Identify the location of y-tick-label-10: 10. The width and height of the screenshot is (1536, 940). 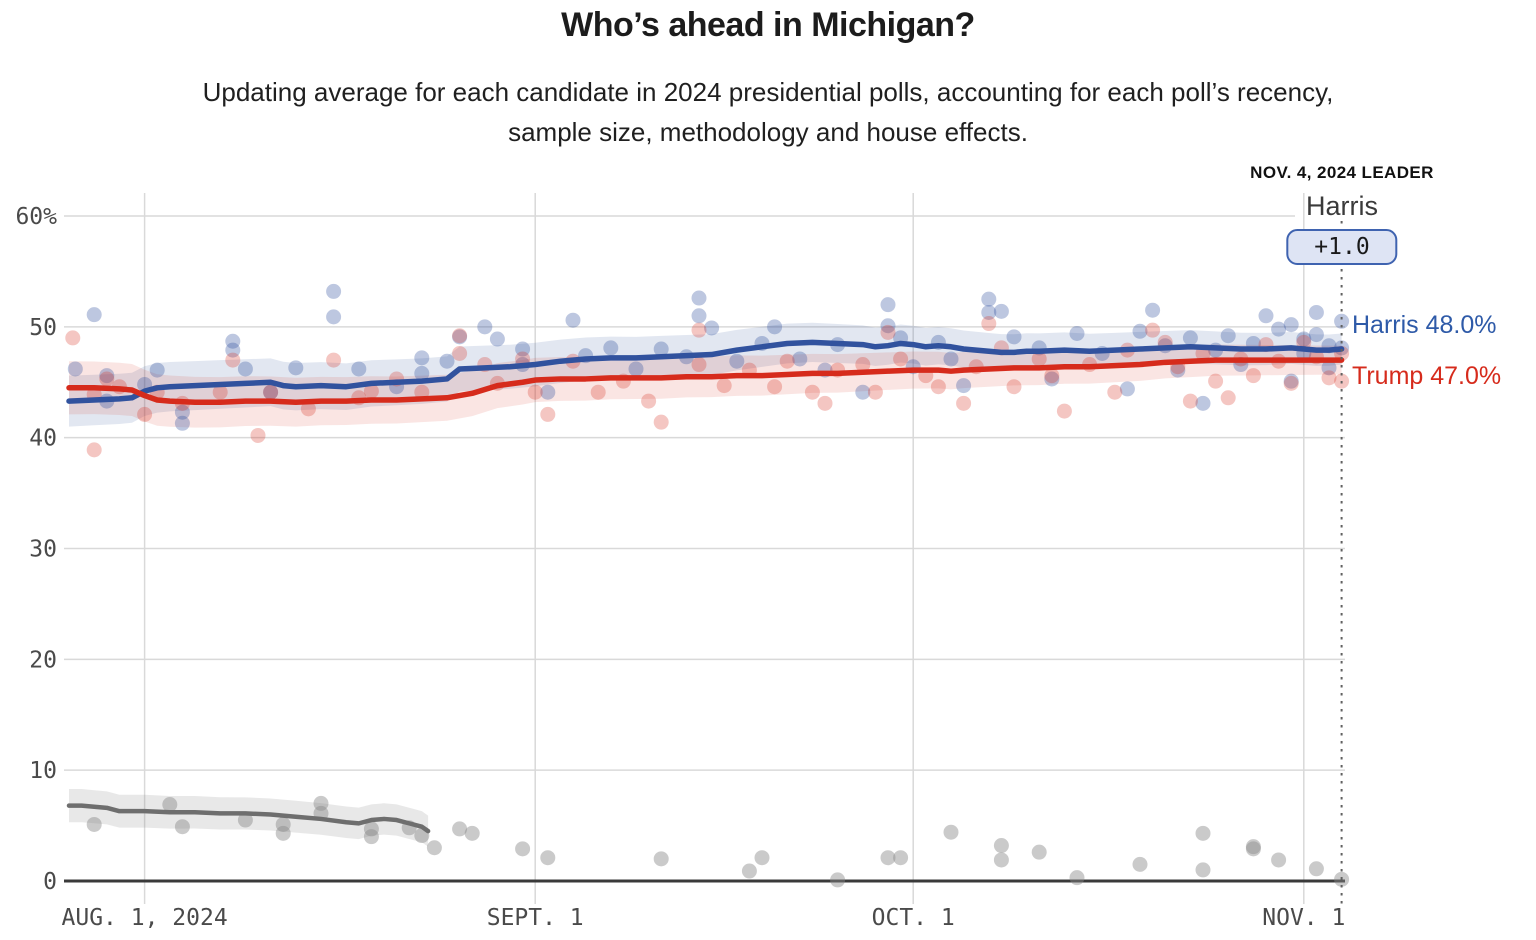
(43, 771).